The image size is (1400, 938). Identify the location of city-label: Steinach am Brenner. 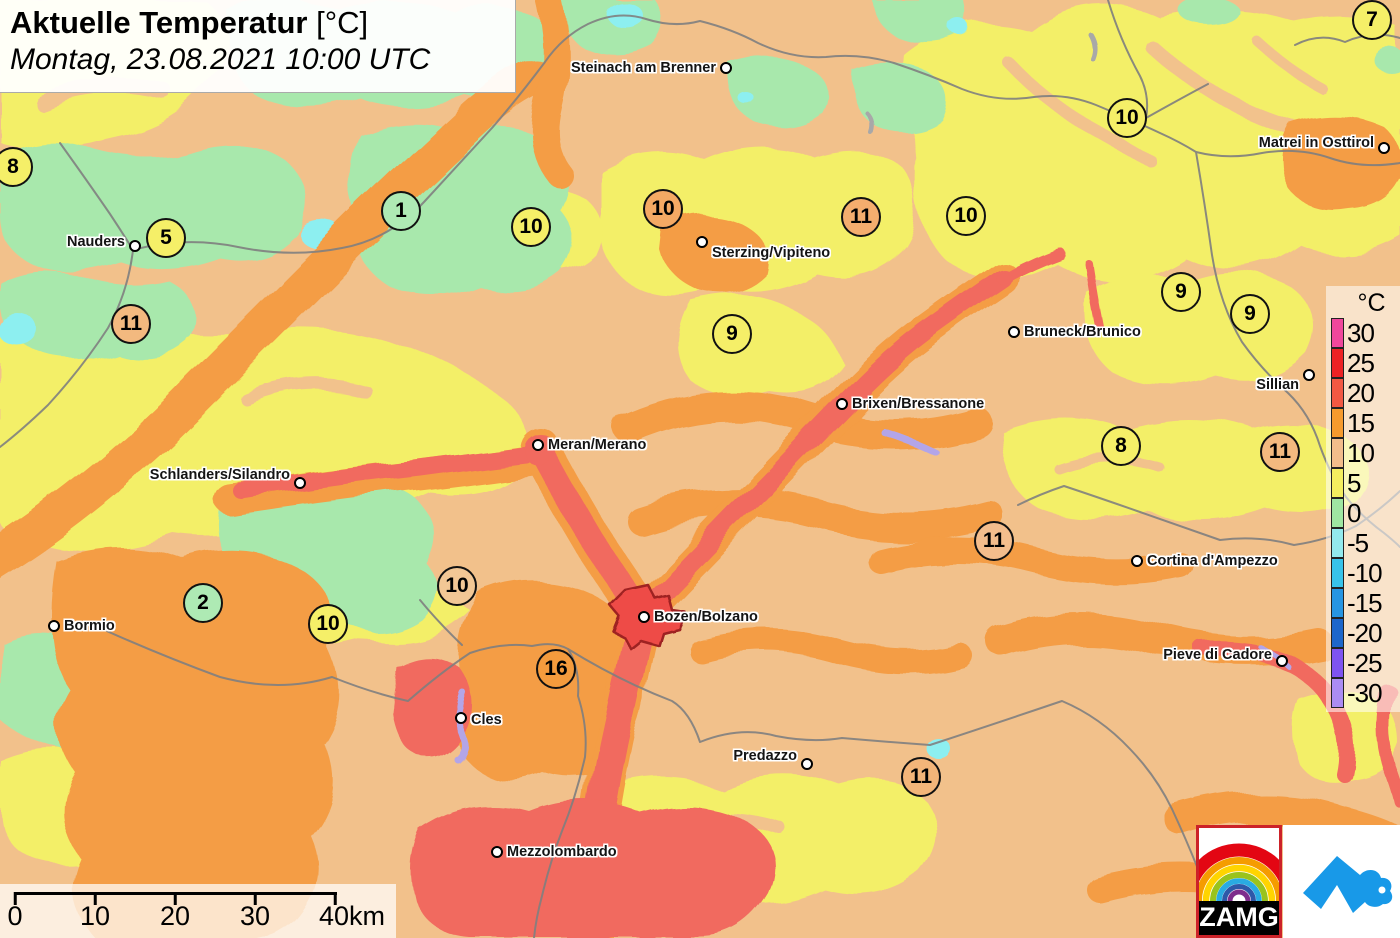
(643, 68).